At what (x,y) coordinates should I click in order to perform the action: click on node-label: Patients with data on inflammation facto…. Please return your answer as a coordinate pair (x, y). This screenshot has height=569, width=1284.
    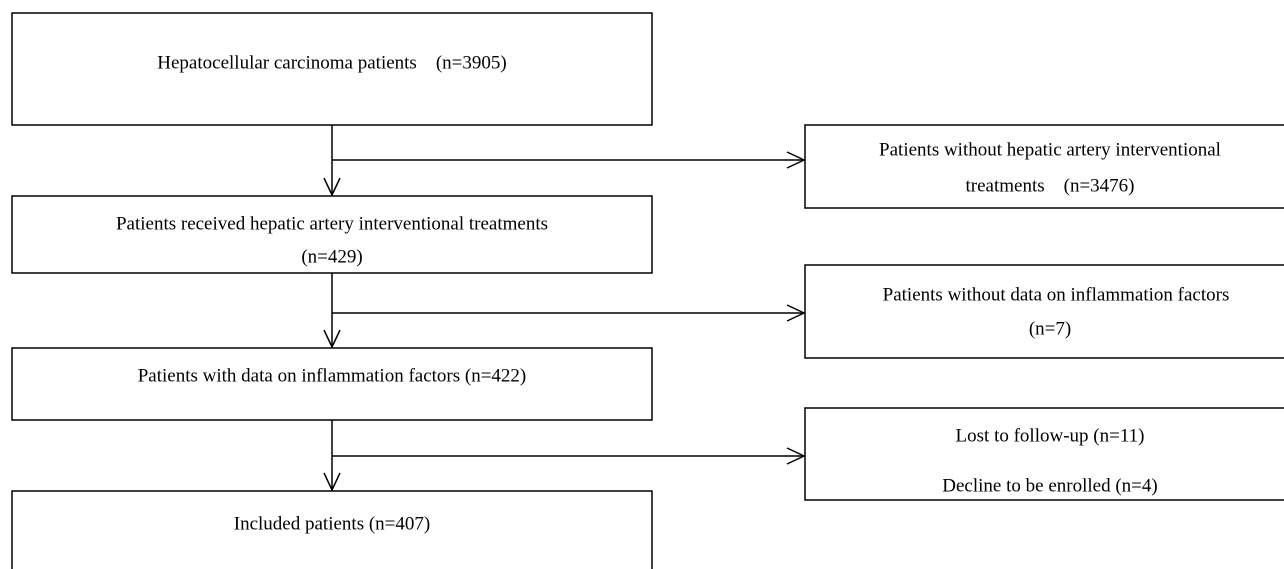
    Looking at the image, I should click on (332, 375).